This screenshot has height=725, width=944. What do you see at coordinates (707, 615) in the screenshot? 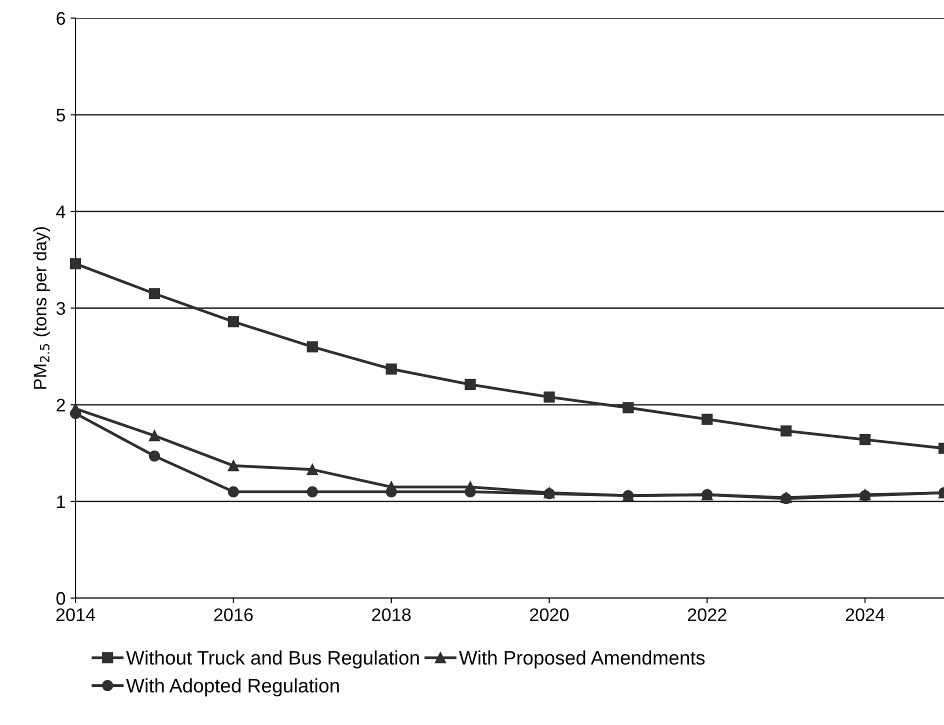
I see `x-tick-label: 2022` at bounding box center [707, 615].